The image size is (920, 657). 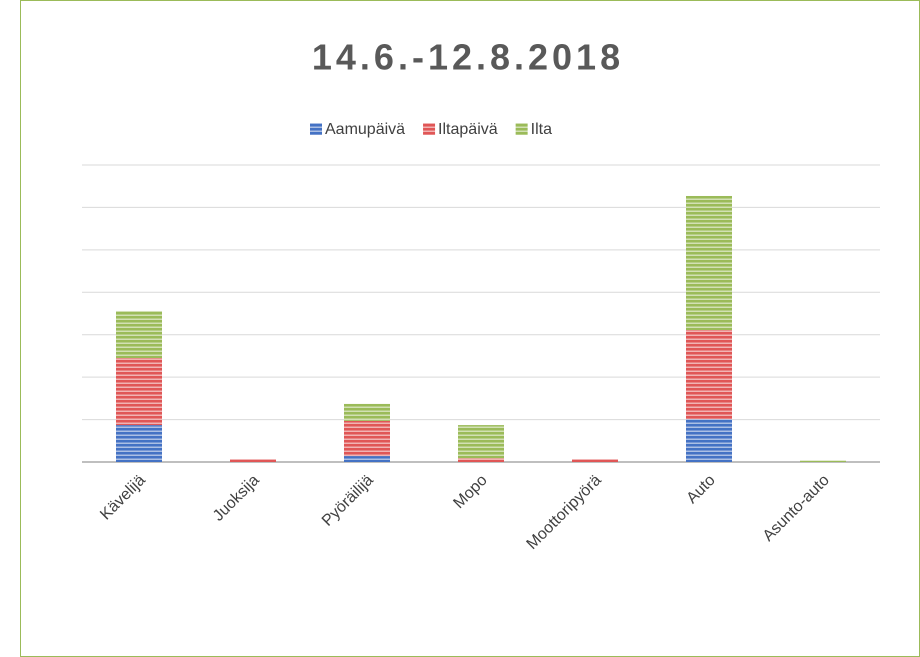 I want to click on legend-label: Ilta, so click(x=541, y=129).